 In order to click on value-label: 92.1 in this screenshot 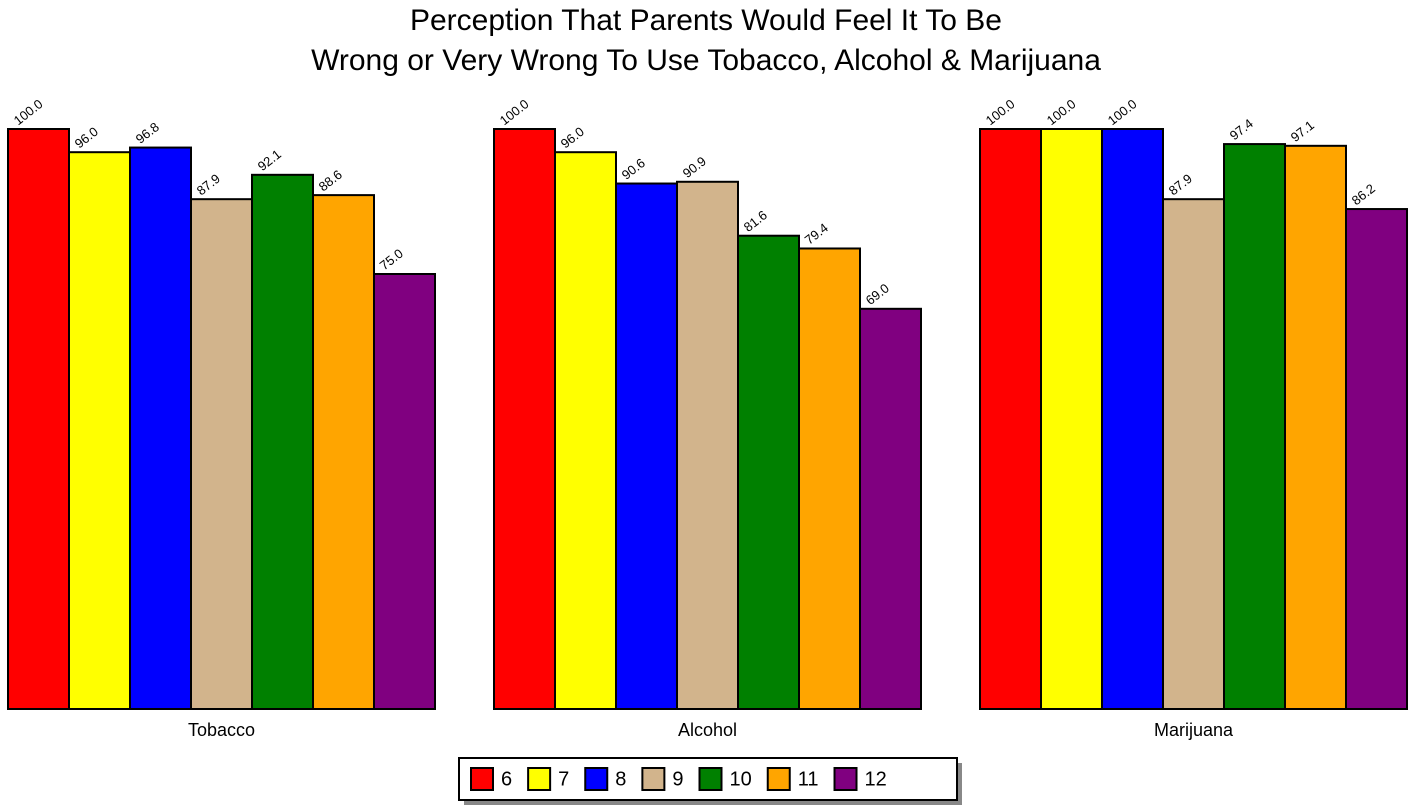, I will do `click(269, 159)`.